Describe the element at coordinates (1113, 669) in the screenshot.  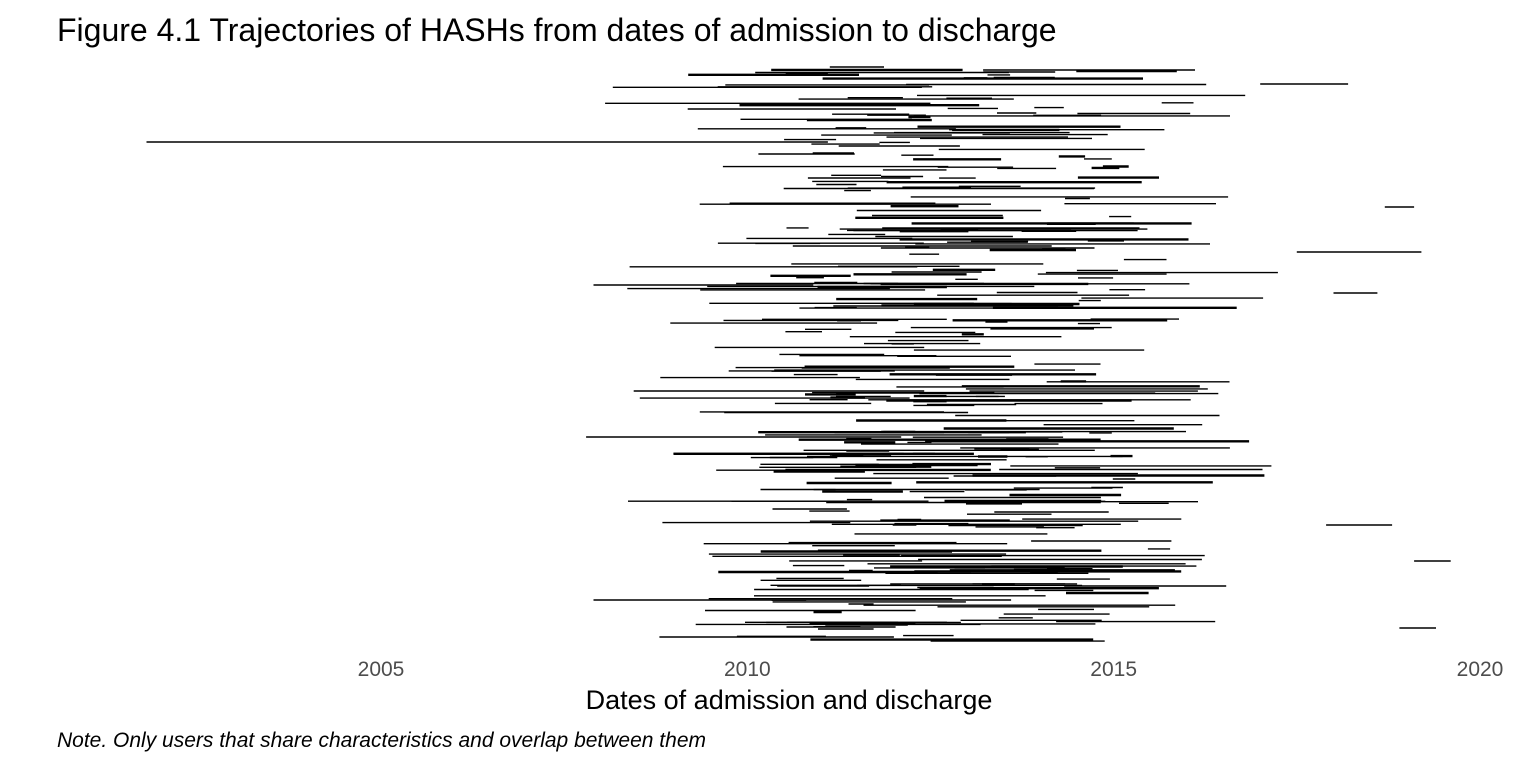
I see `x-tick-label-2015: 2015` at that location.